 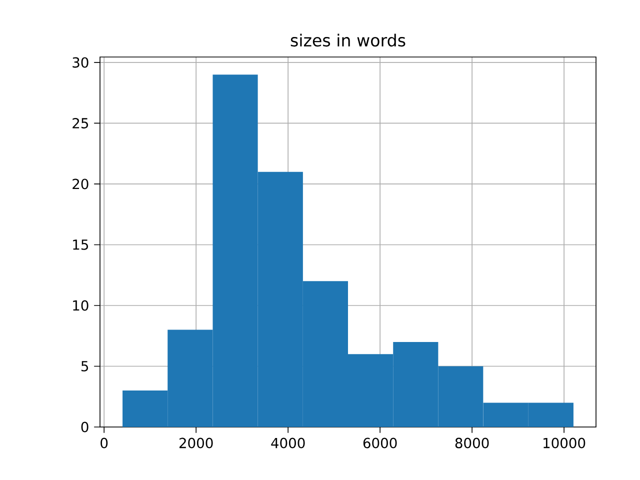 I want to click on x-tick-label: 2000, so click(x=196, y=443).